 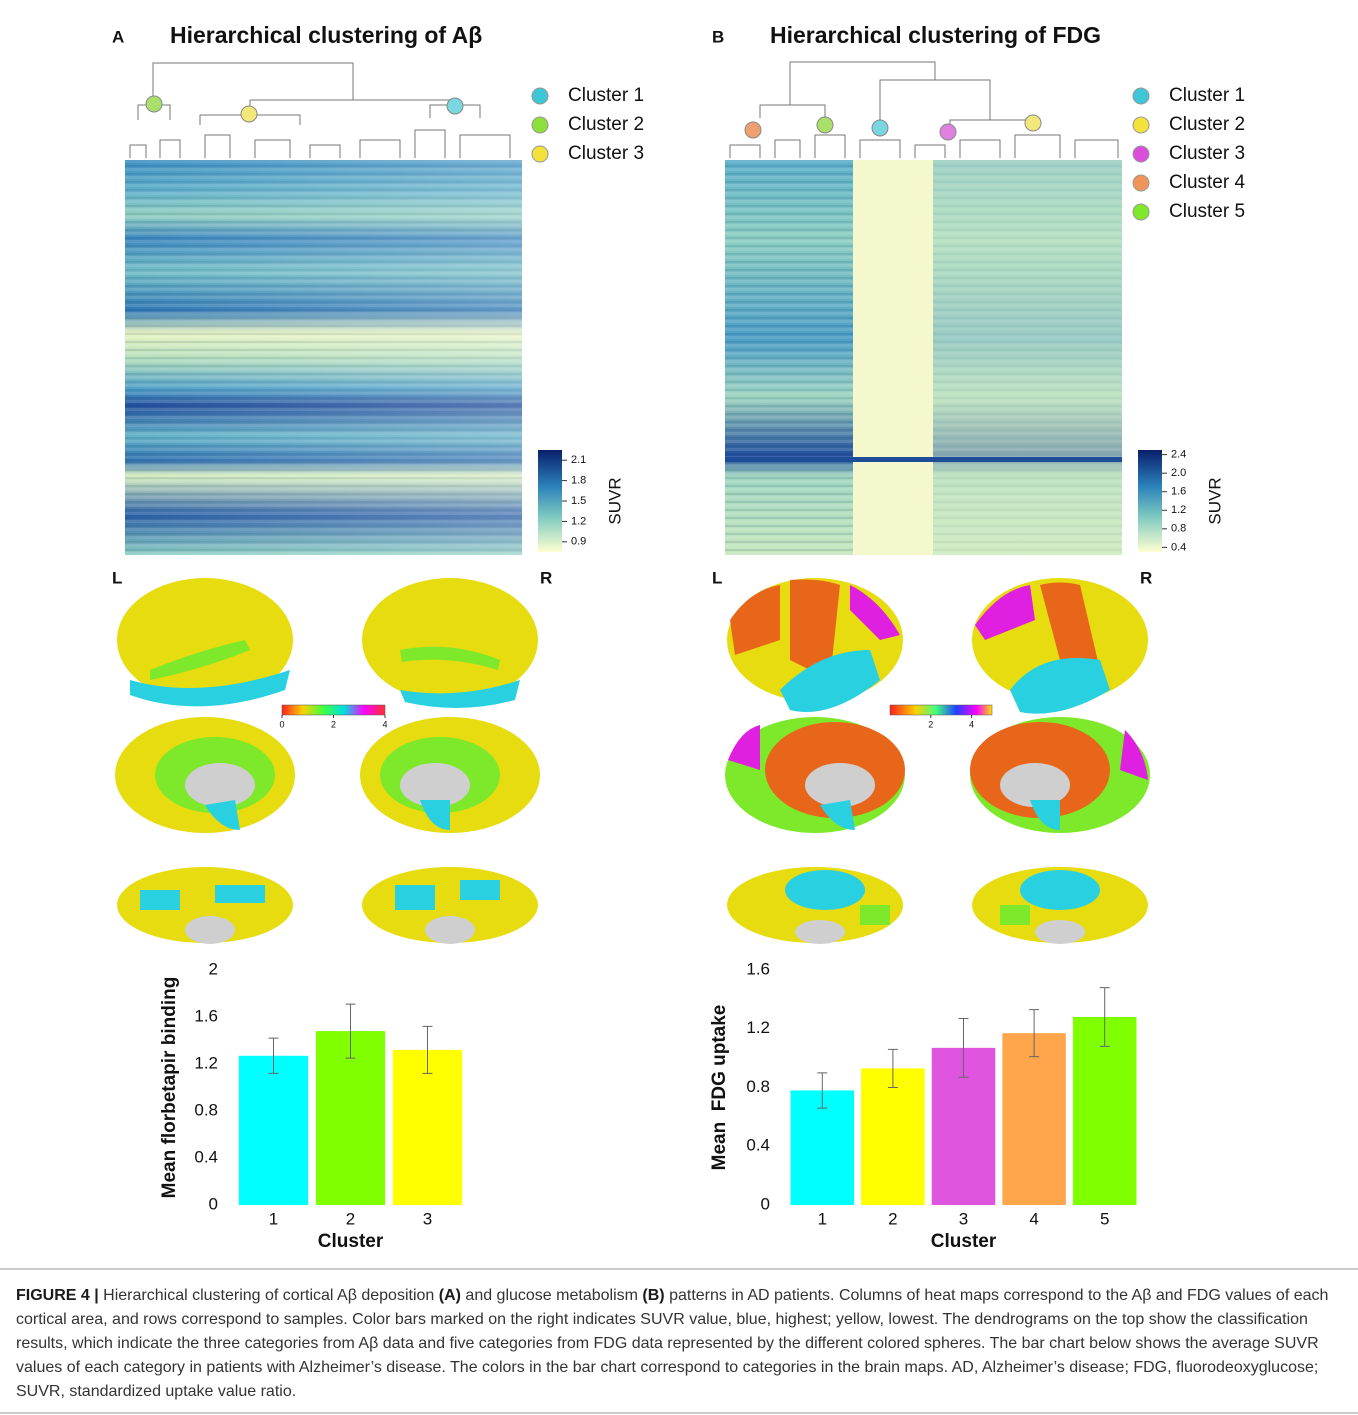 I want to click on y-tick-label: 2, so click(x=213, y=968).